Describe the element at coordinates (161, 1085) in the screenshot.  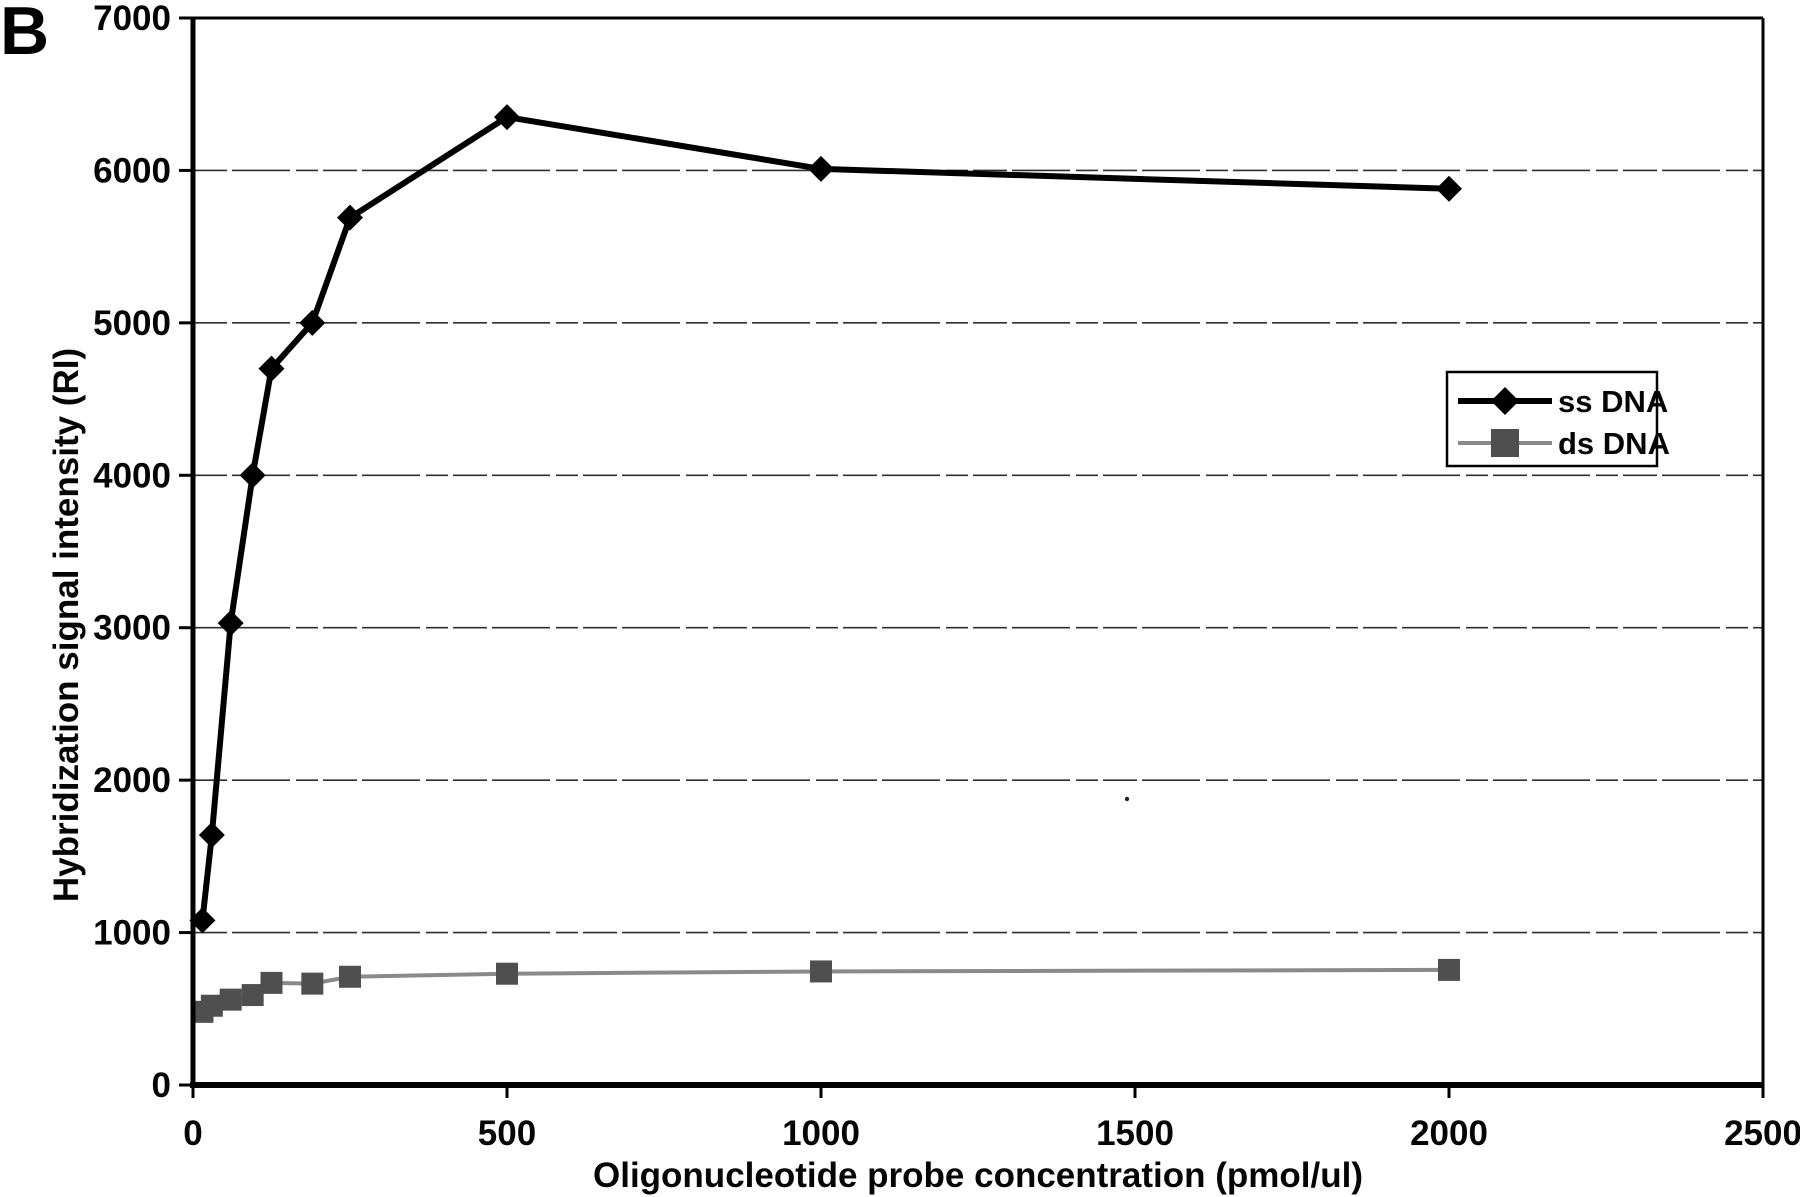
I see `y-tick-label-0: 0` at that location.